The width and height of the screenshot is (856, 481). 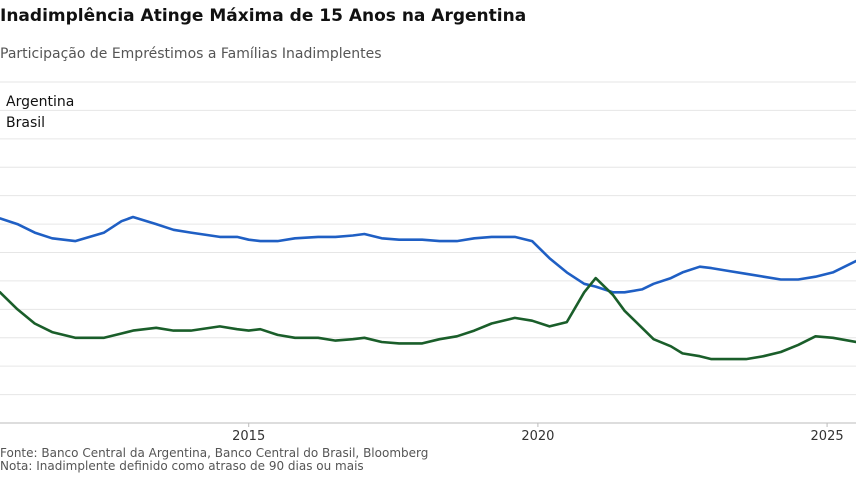 What do you see at coordinates (827, 436) in the screenshot?
I see `x-tick-label: 2025` at bounding box center [827, 436].